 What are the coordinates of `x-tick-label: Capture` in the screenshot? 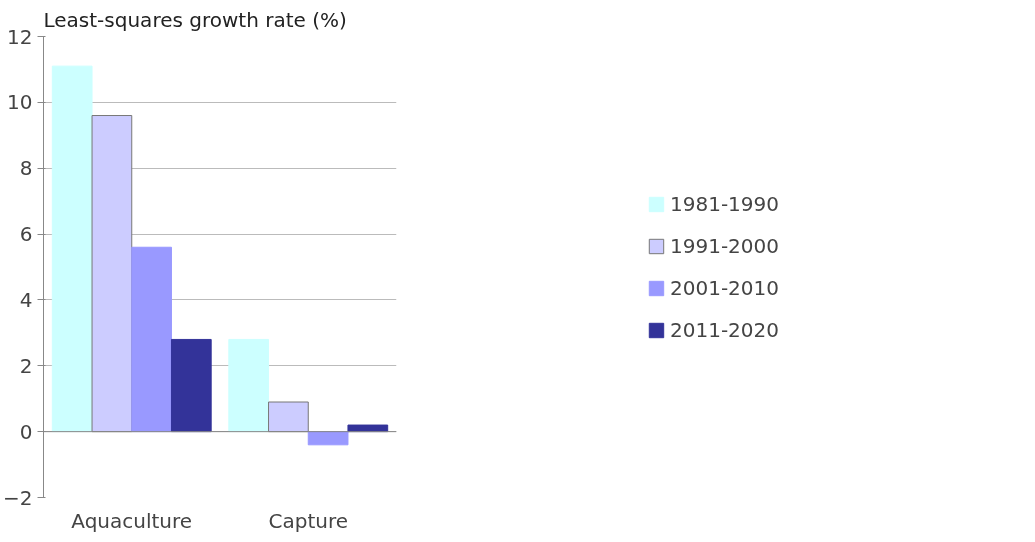 It's located at (308, 520).